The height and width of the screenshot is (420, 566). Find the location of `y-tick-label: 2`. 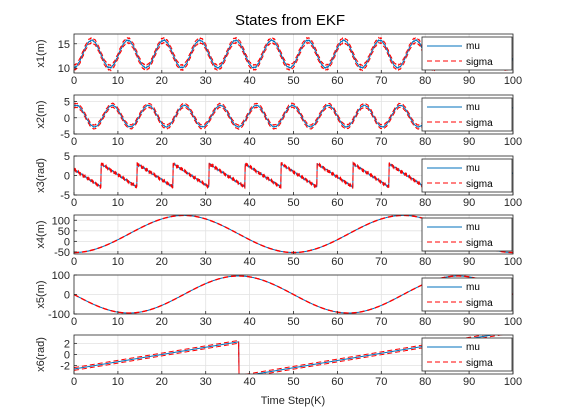

y-tick-label: 2 is located at coordinates (67, 344).